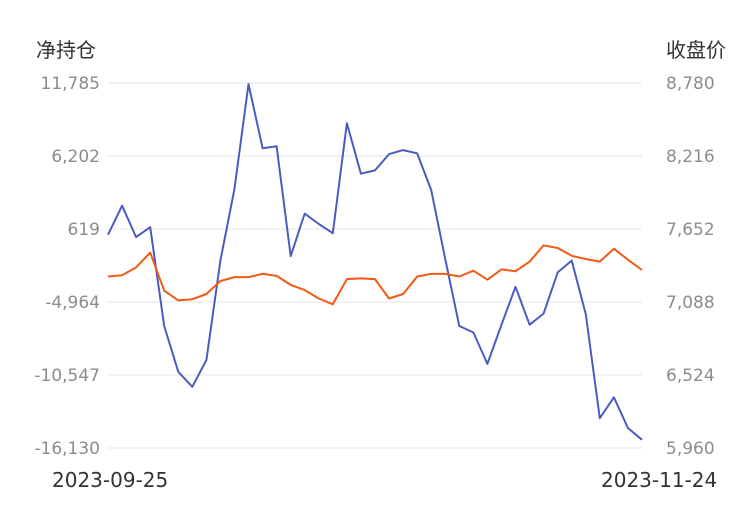 The height and width of the screenshot is (510, 750). What do you see at coordinates (84, 230) in the screenshot?
I see `left-tick-label: 619` at bounding box center [84, 230].